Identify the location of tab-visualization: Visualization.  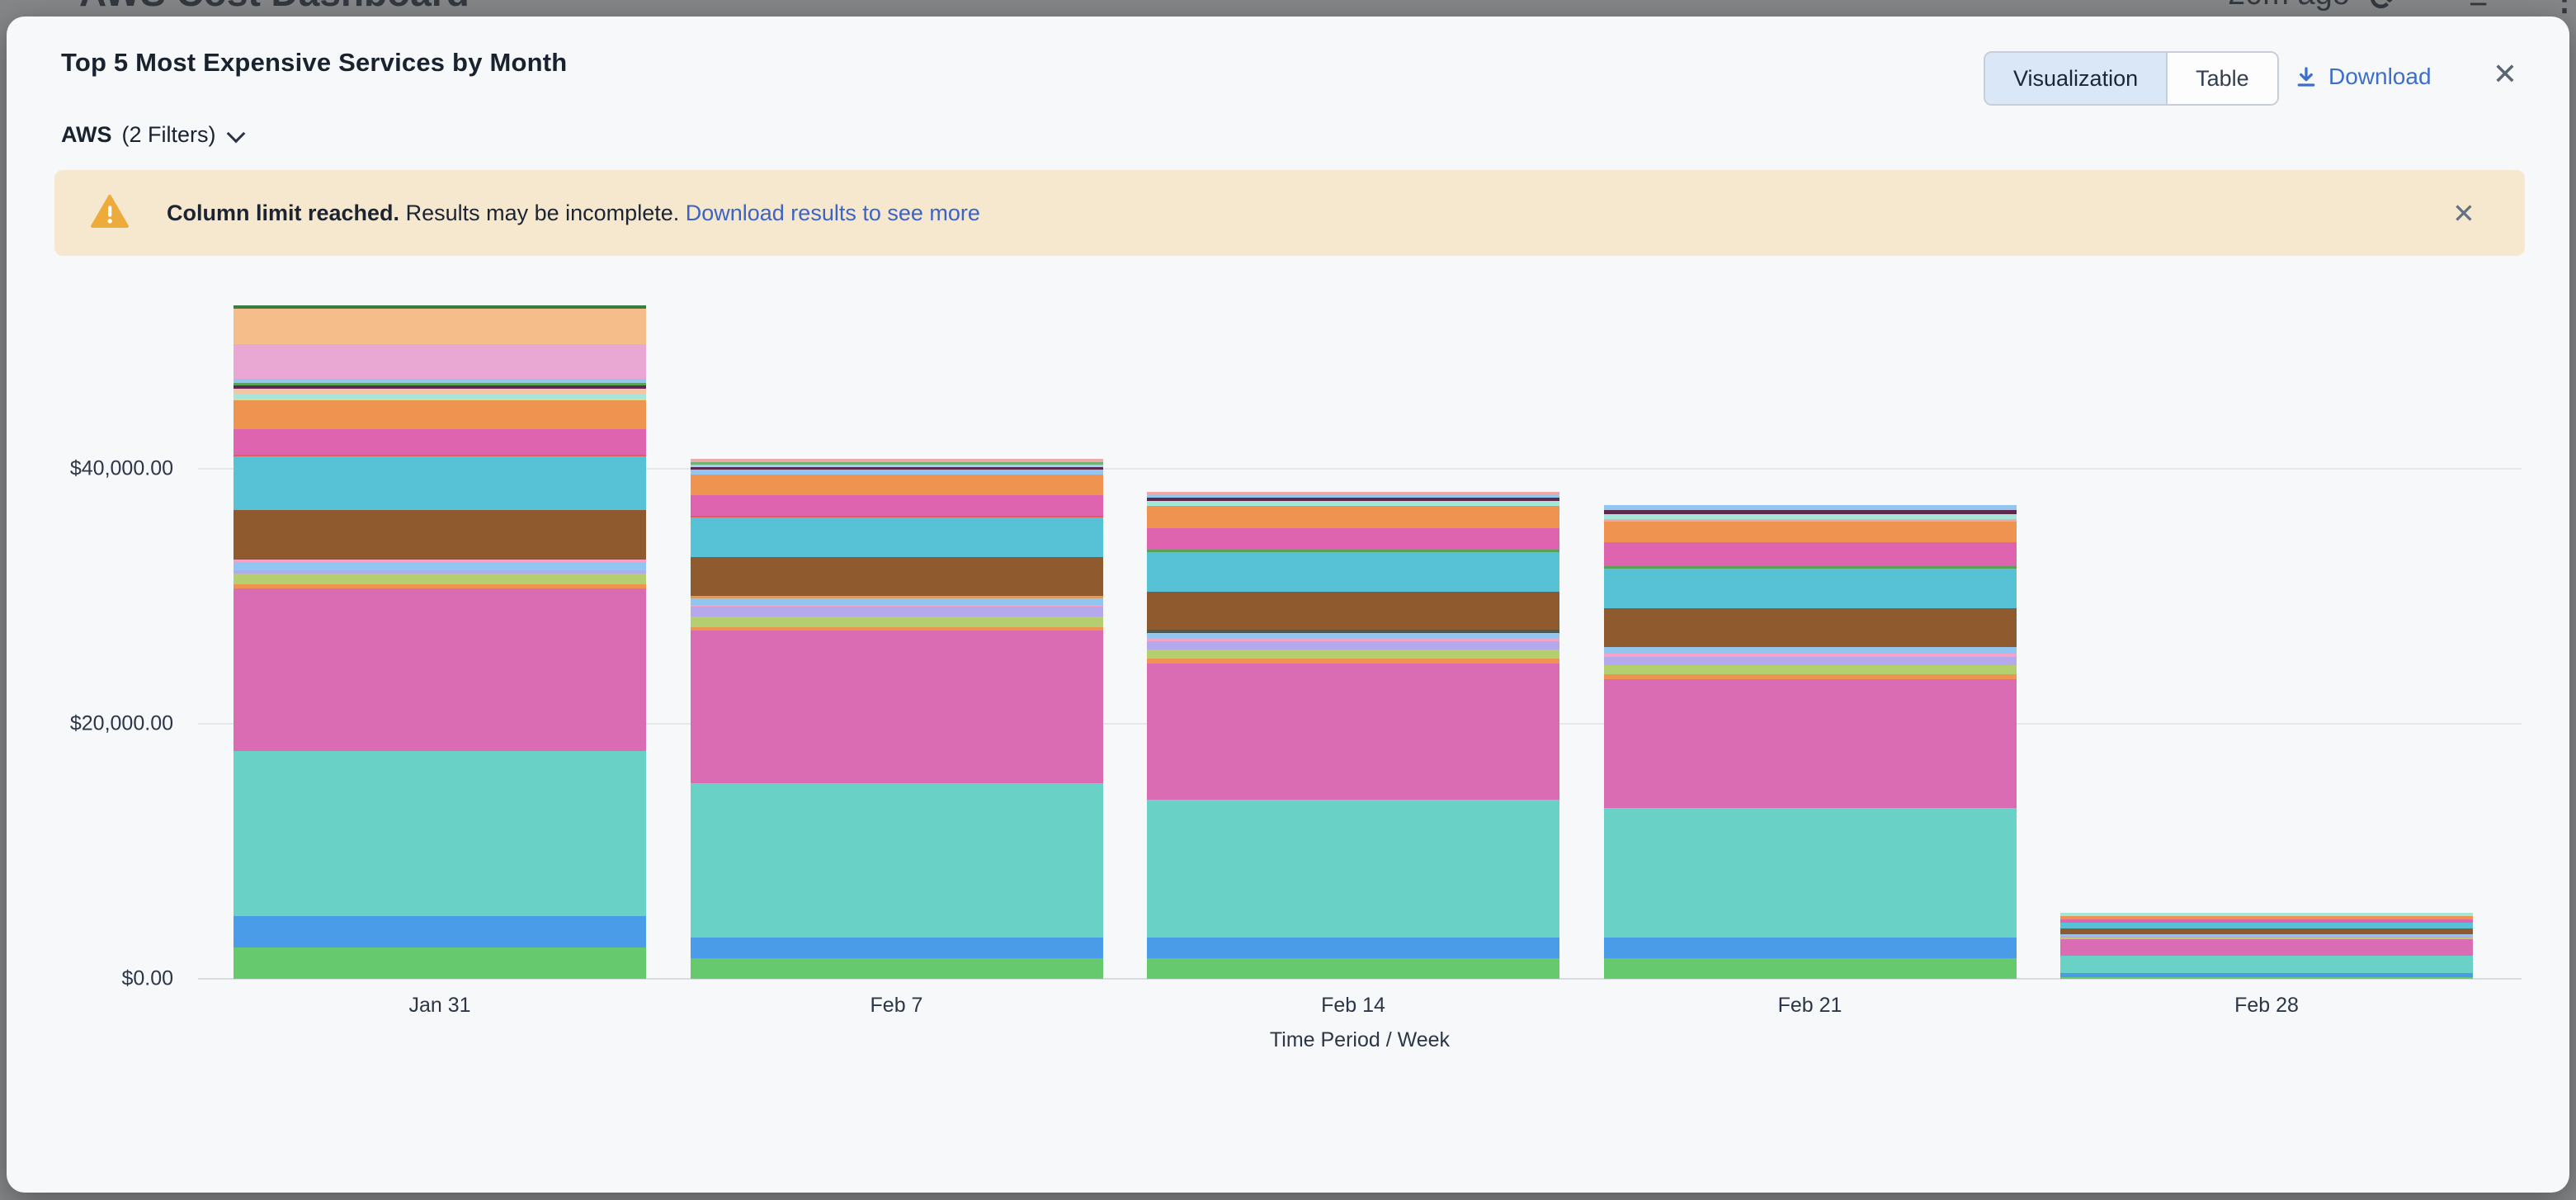
(2076, 78).